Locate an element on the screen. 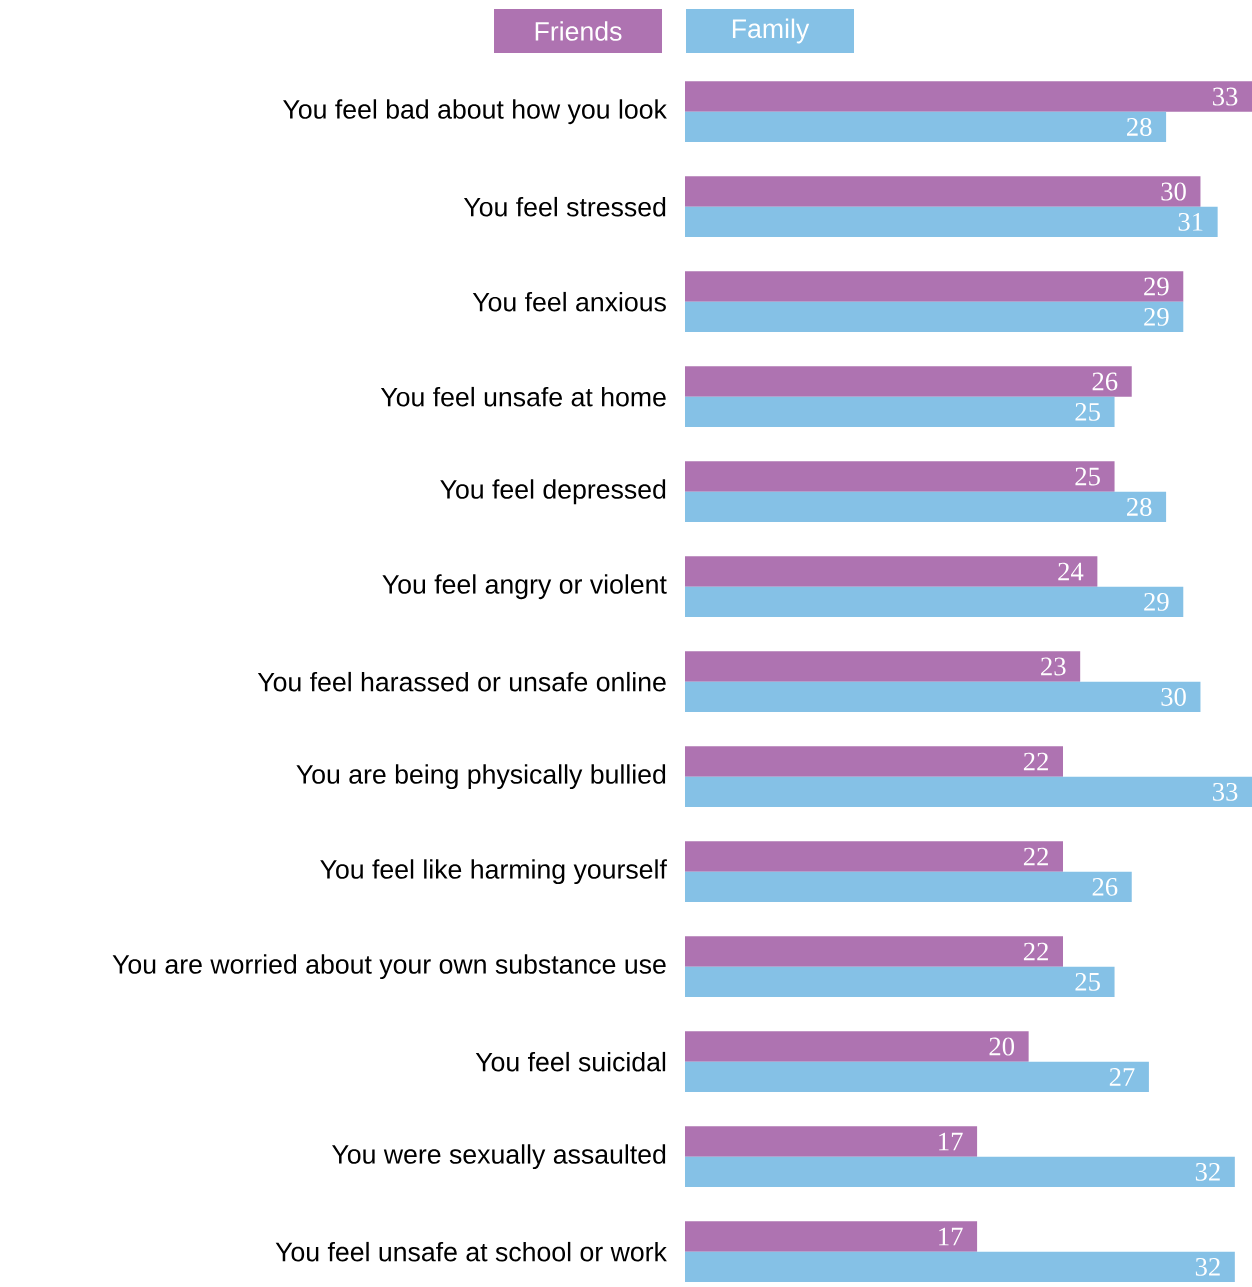 The image size is (1252, 1287). y-tick-label: You feel stressed is located at coordinates (564, 206).